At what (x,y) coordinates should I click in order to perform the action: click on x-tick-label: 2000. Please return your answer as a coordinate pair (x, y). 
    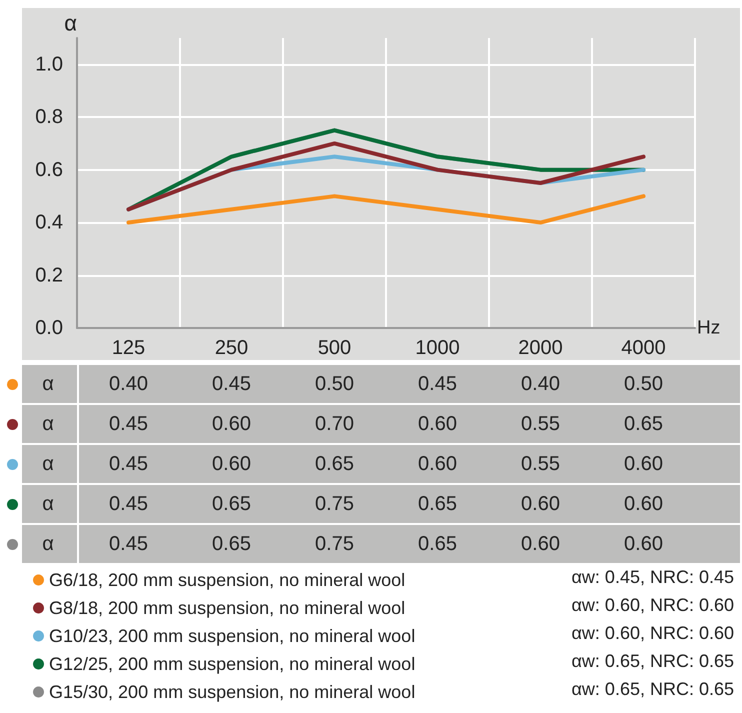
    Looking at the image, I should click on (540, 348).